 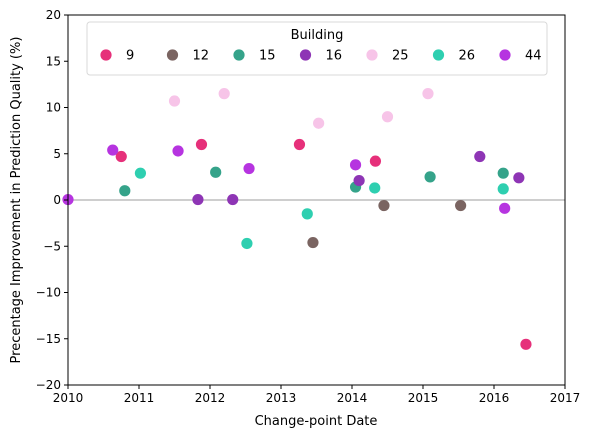 I want to click on x-tick-label: 2012, so click(x=210, y=398).